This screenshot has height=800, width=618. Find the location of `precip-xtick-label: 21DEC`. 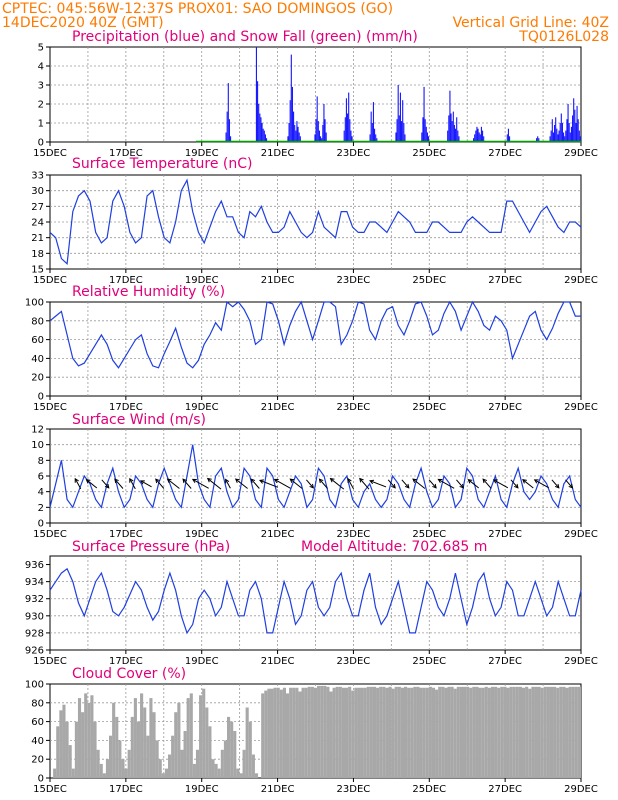

precip-xtick-label: 21DEC is located at coordinates (278, 153).